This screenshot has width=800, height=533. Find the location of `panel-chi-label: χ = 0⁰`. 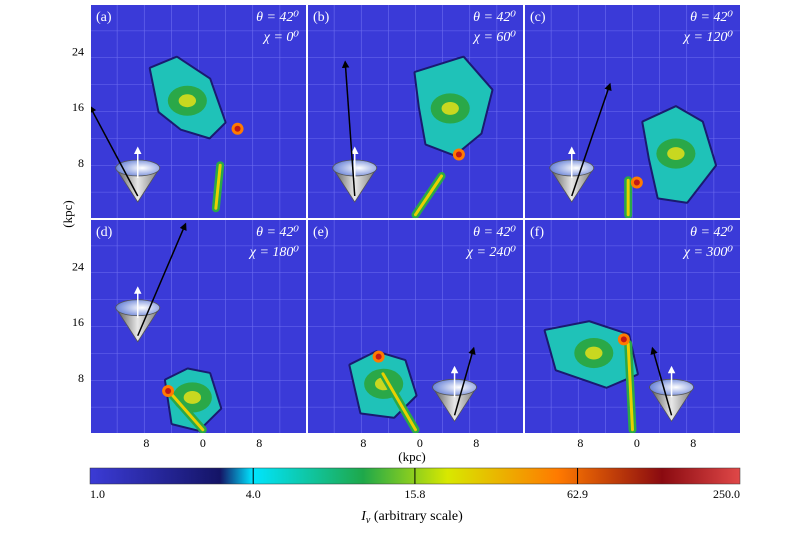

panel-chi-label: χ = 0⁰ is located at coordinates (281, 37).